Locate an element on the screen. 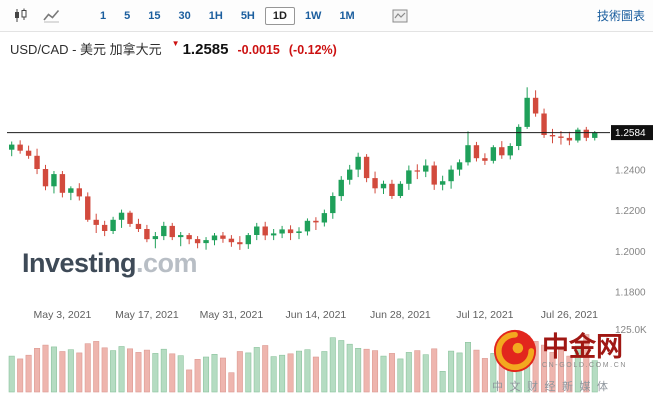 This screenshot has width=653, height=405. price-tag-label: 1.2584 is located at coordinates (630, 133).